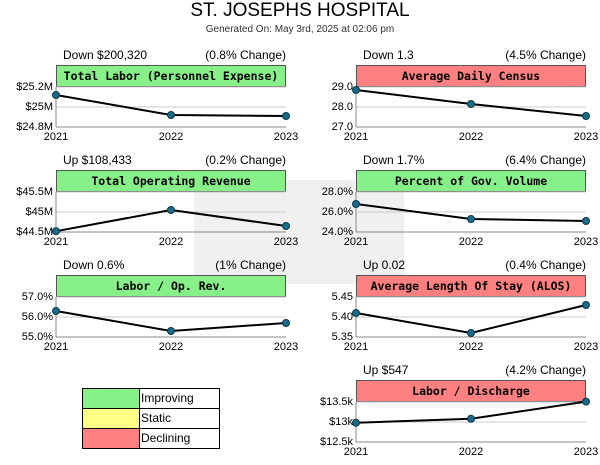 Image resolution: width=600 pixels, height=465 pixels. Describe the element at coordinates (37, 317) in the screenshot. I see `y-tick-label: 56.0%` at that location.